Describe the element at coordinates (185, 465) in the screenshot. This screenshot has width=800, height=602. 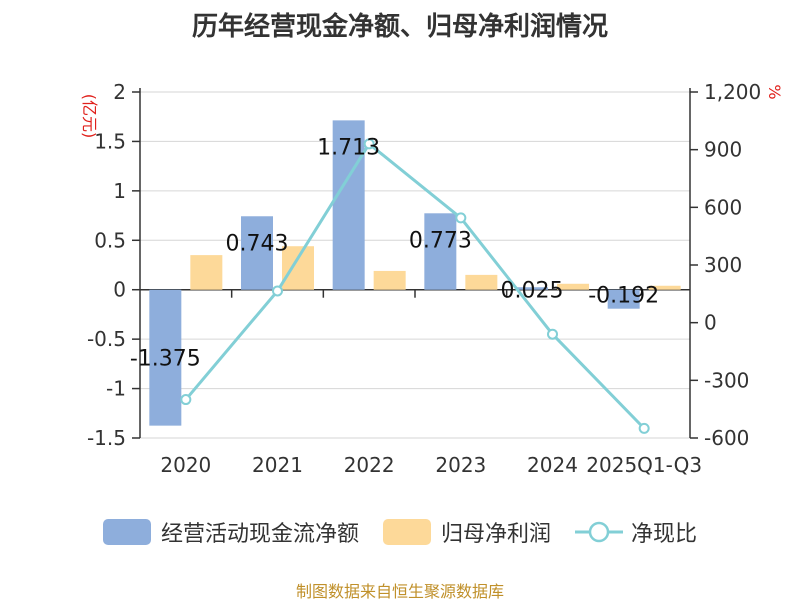
I see `x-tick-label: 2020` at that location.